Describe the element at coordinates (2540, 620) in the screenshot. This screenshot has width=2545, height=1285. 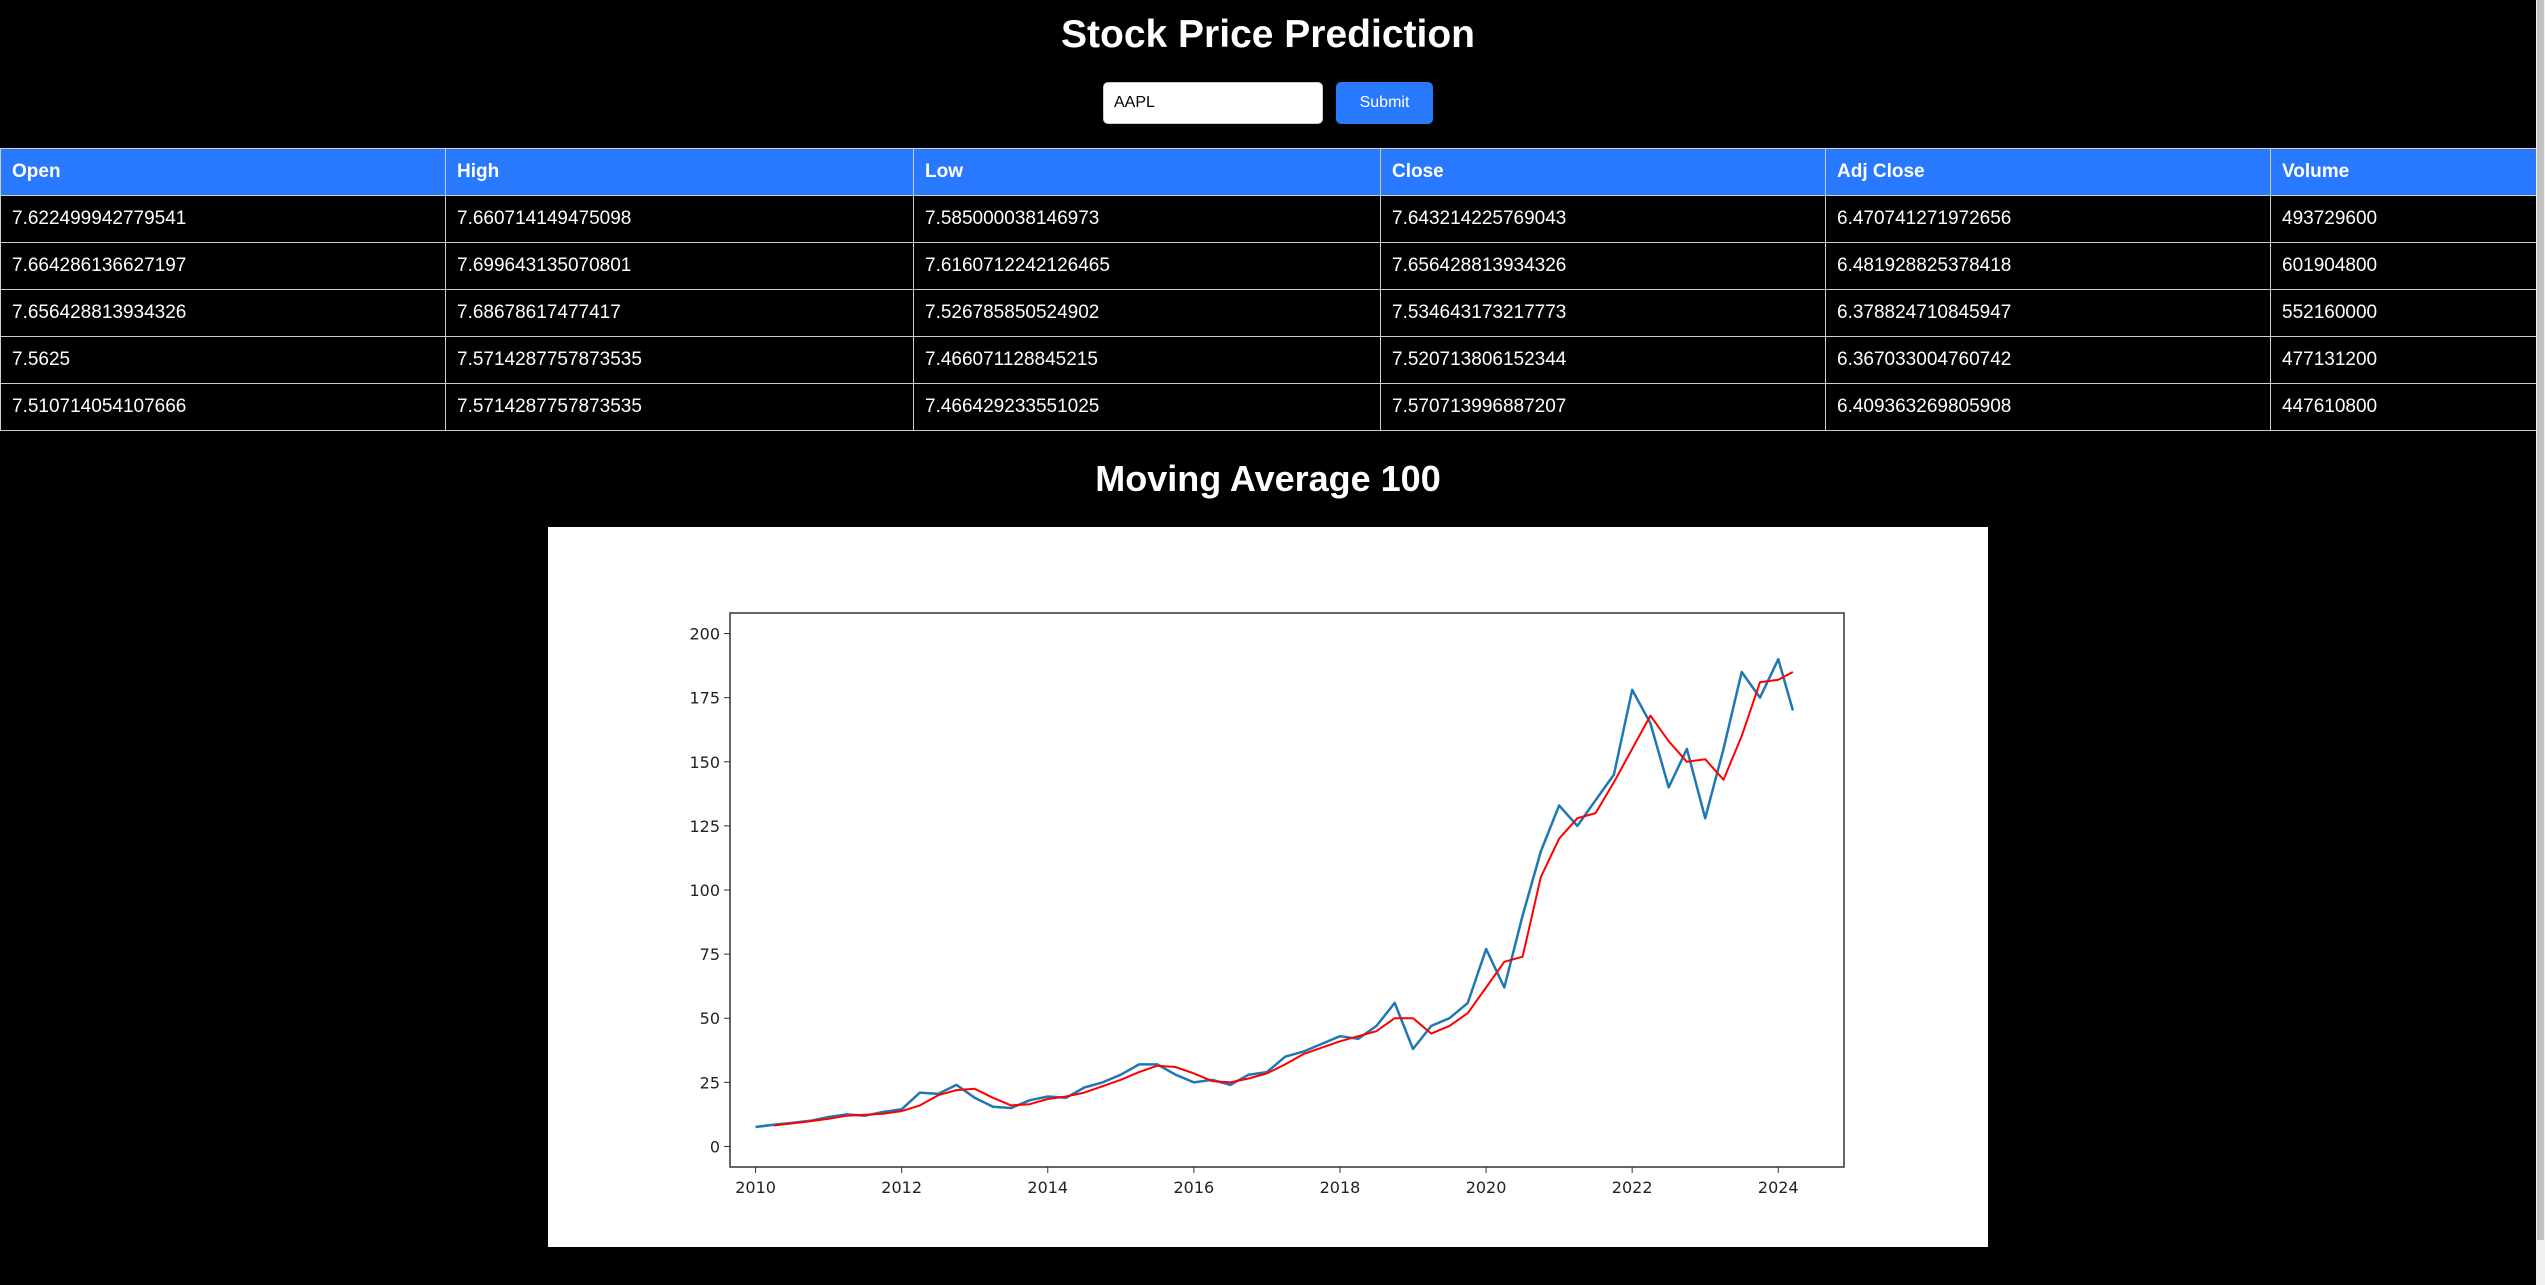
I see `scrollbar-thumb` at that location.